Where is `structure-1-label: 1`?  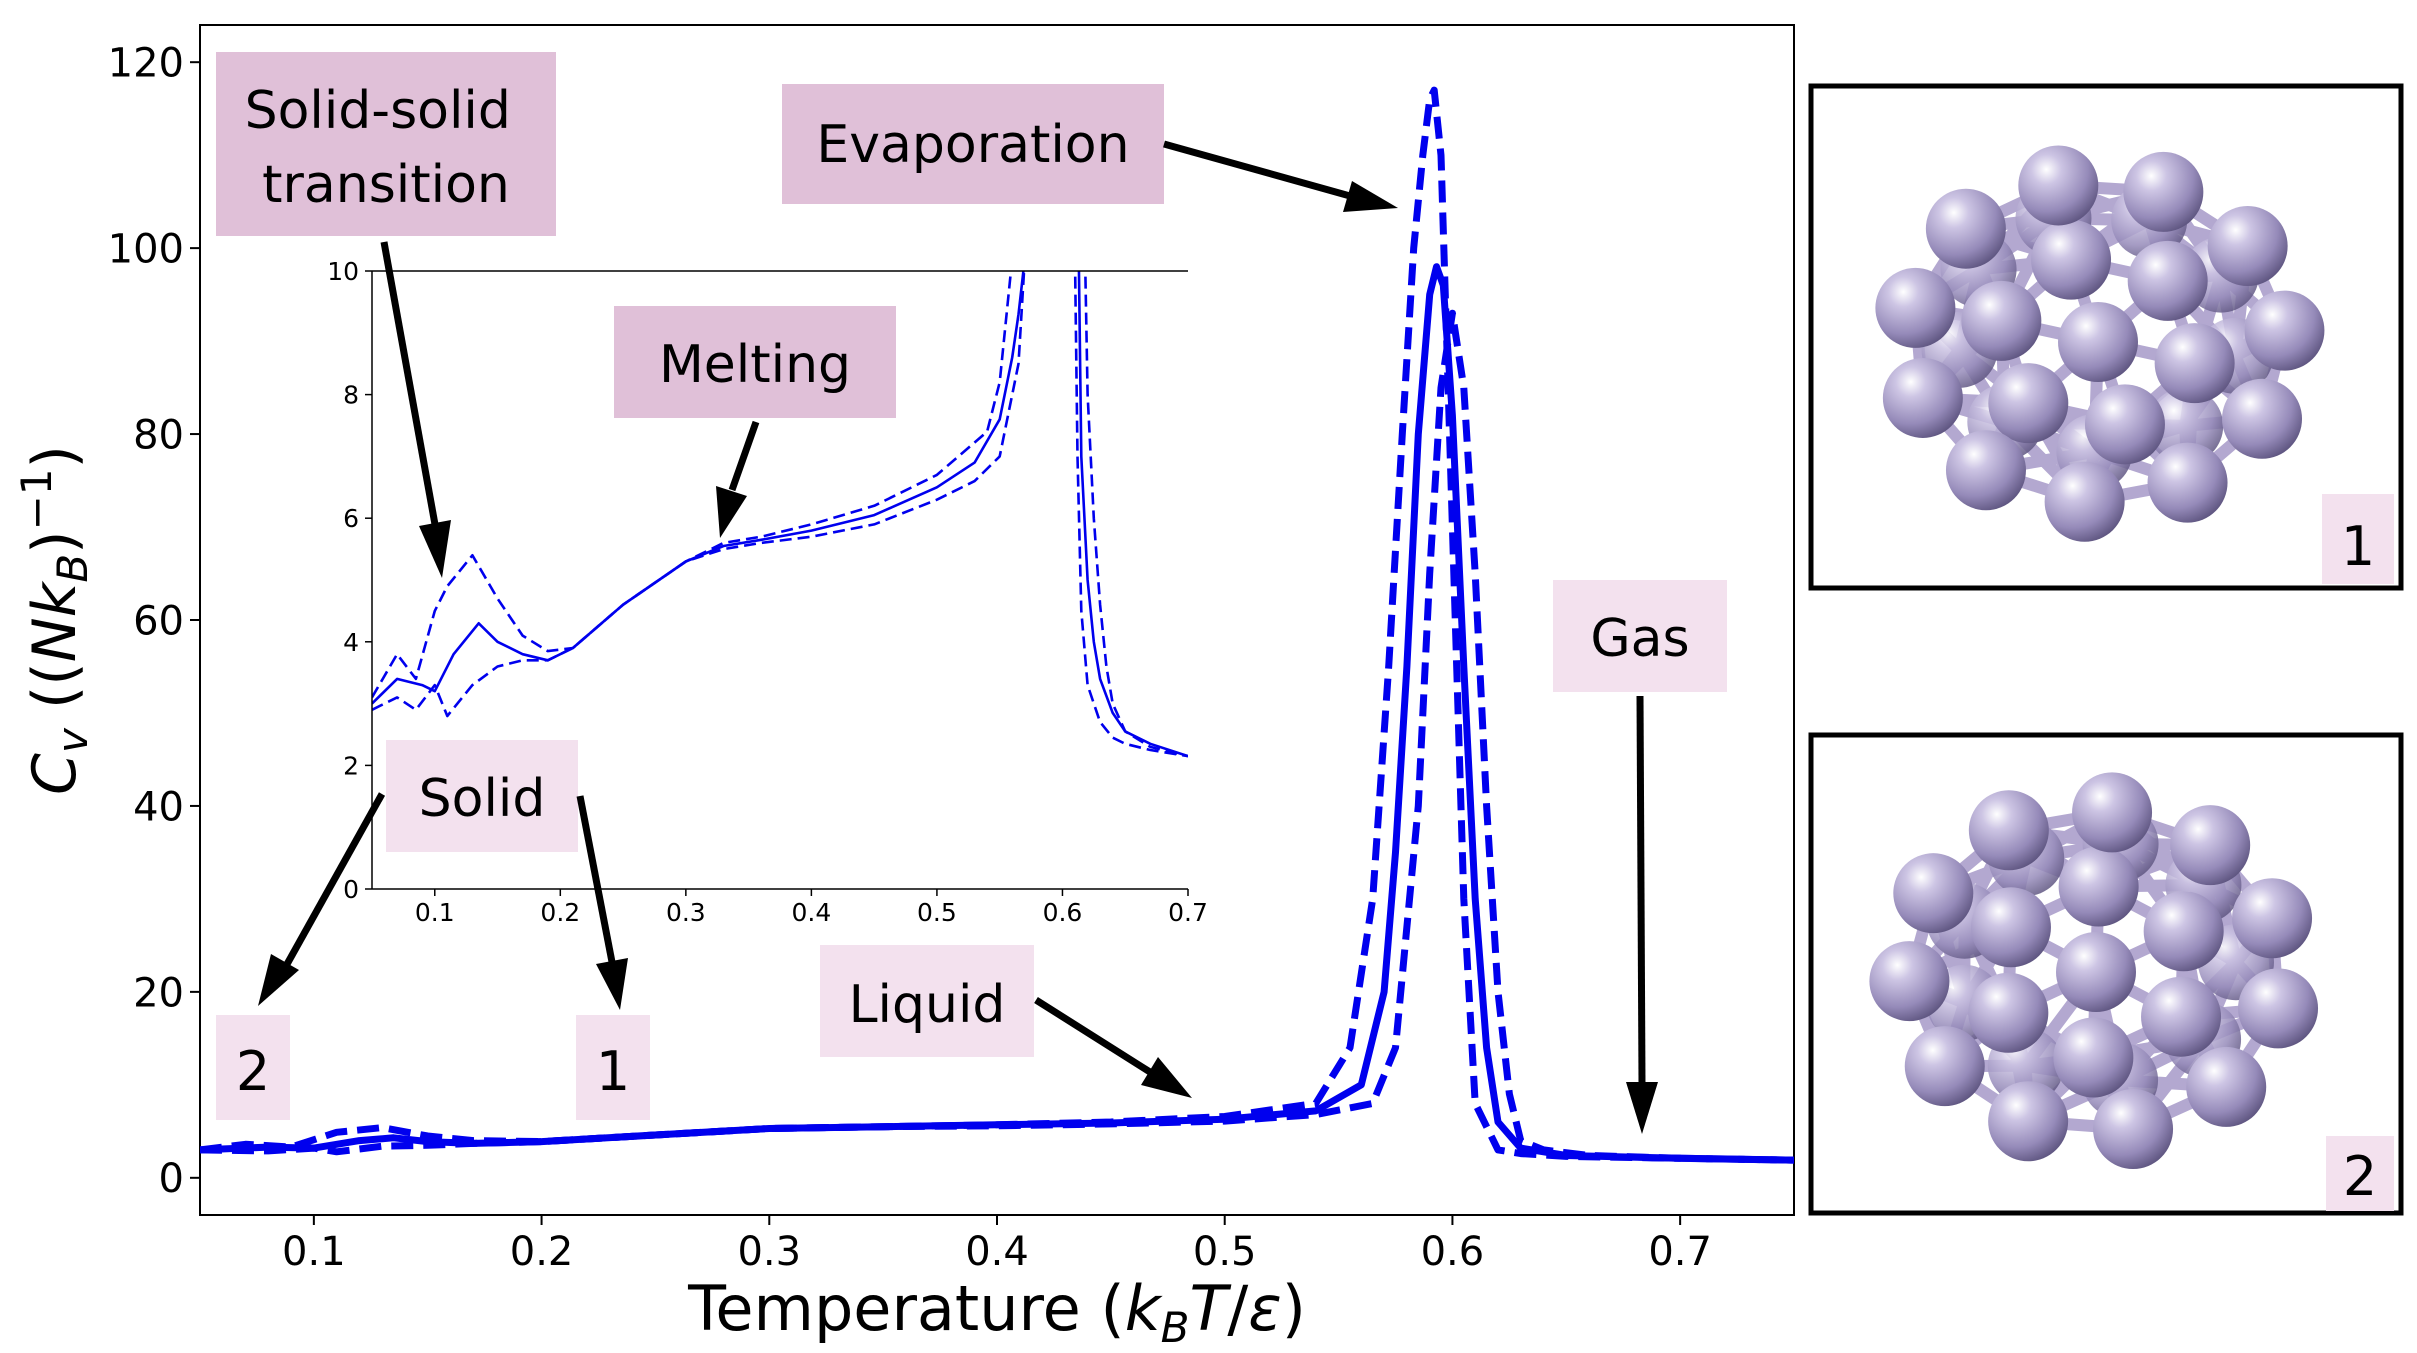 structure-1-label: 1 is located at coordinates (2358, 546).